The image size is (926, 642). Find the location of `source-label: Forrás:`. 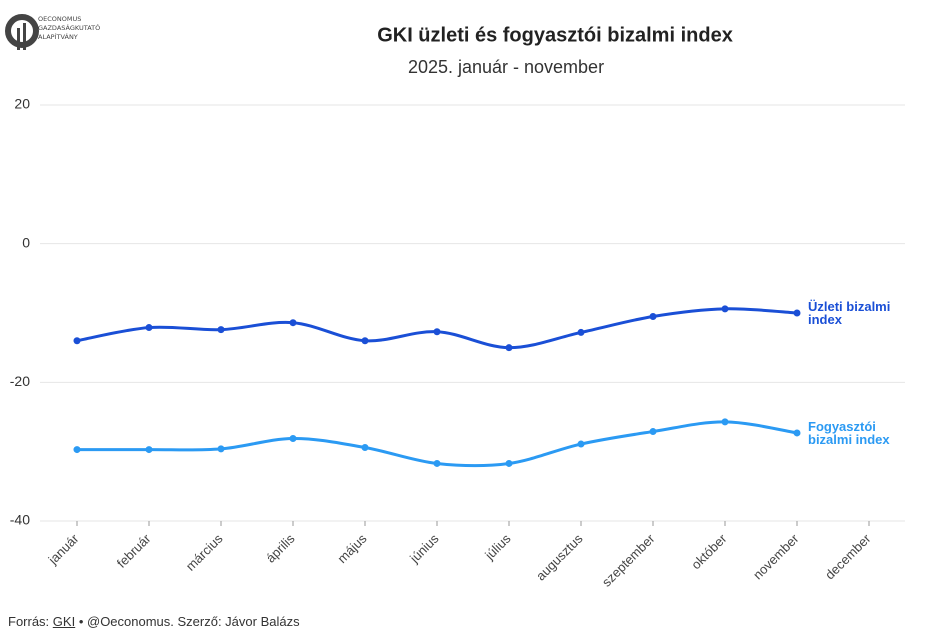

source-label: Forrás: is located at coordinates (29, 621).